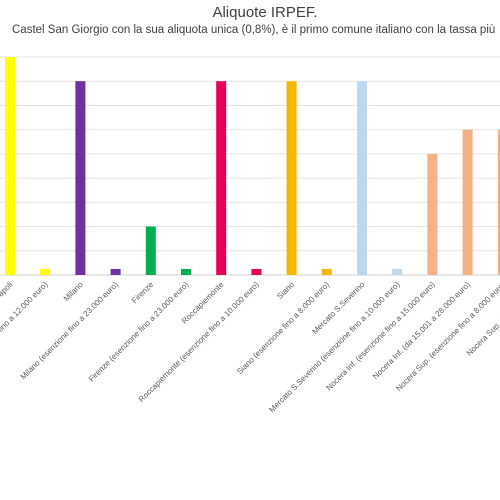  What do you see at coordinates (285, 290) in the screenshot?
I see `x-tick-label: Siano` at bounding box center [285, 290].